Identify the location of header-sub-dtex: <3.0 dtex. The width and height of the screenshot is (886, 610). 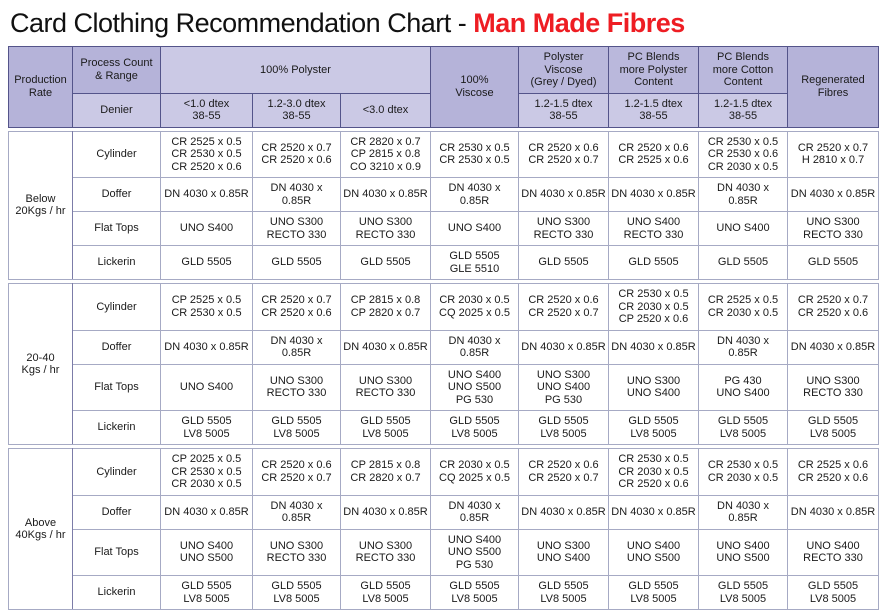
(385, 110).